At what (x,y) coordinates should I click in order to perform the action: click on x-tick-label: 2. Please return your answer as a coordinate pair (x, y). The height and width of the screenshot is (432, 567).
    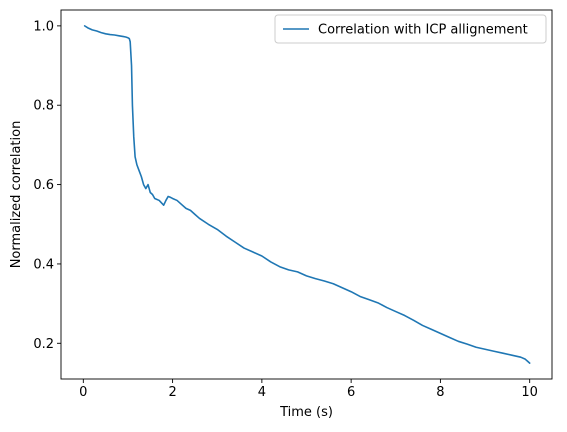
    Looking at the image, I should click on (172, 392).